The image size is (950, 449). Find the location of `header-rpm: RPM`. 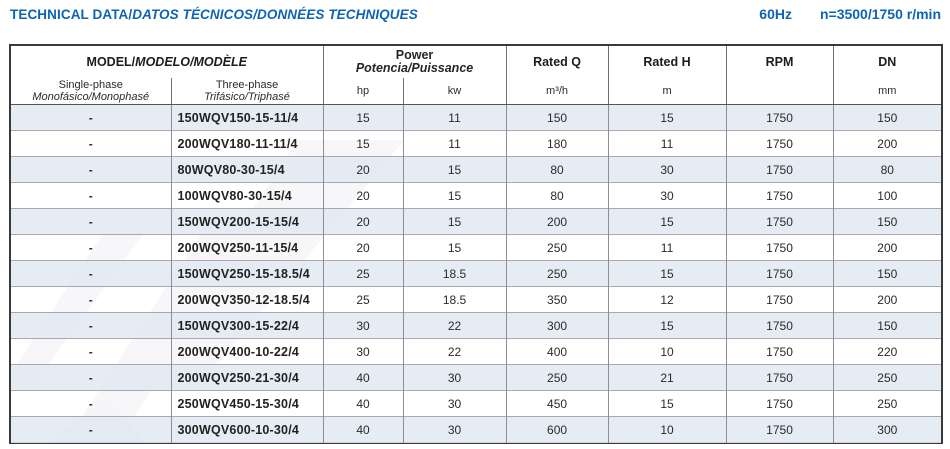

header-rpm: RPM is located at coordinates (779, 75).